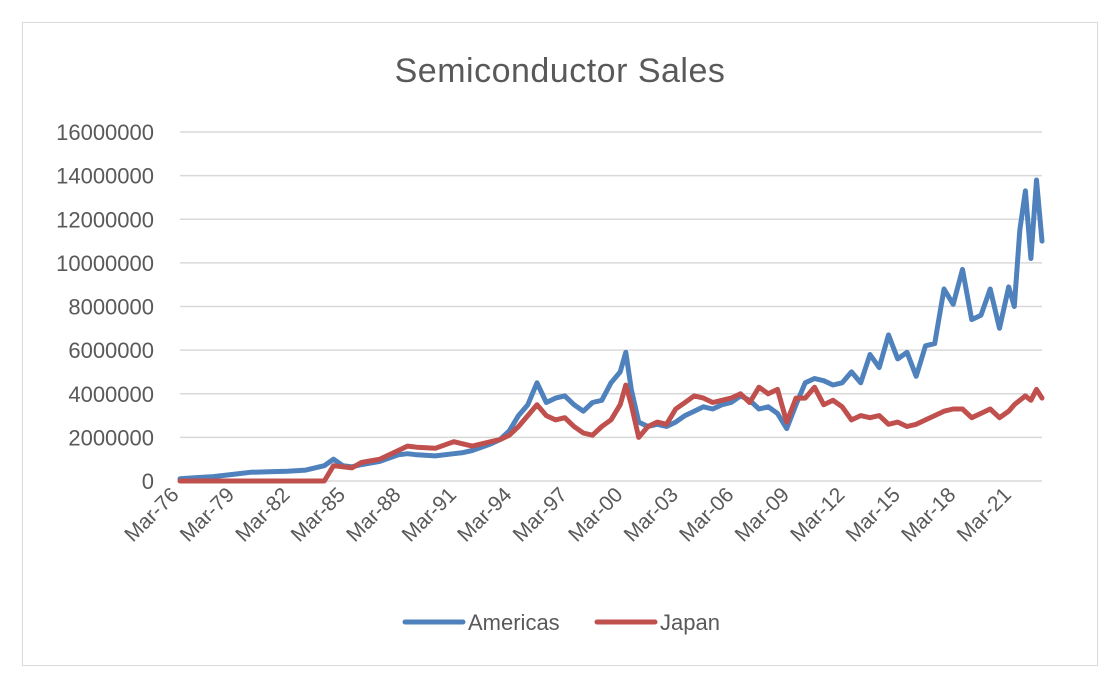 The height and width of the screenshot is (688, 1120). I want to click on x-tick-label: Mar-88, so click(373, 514).